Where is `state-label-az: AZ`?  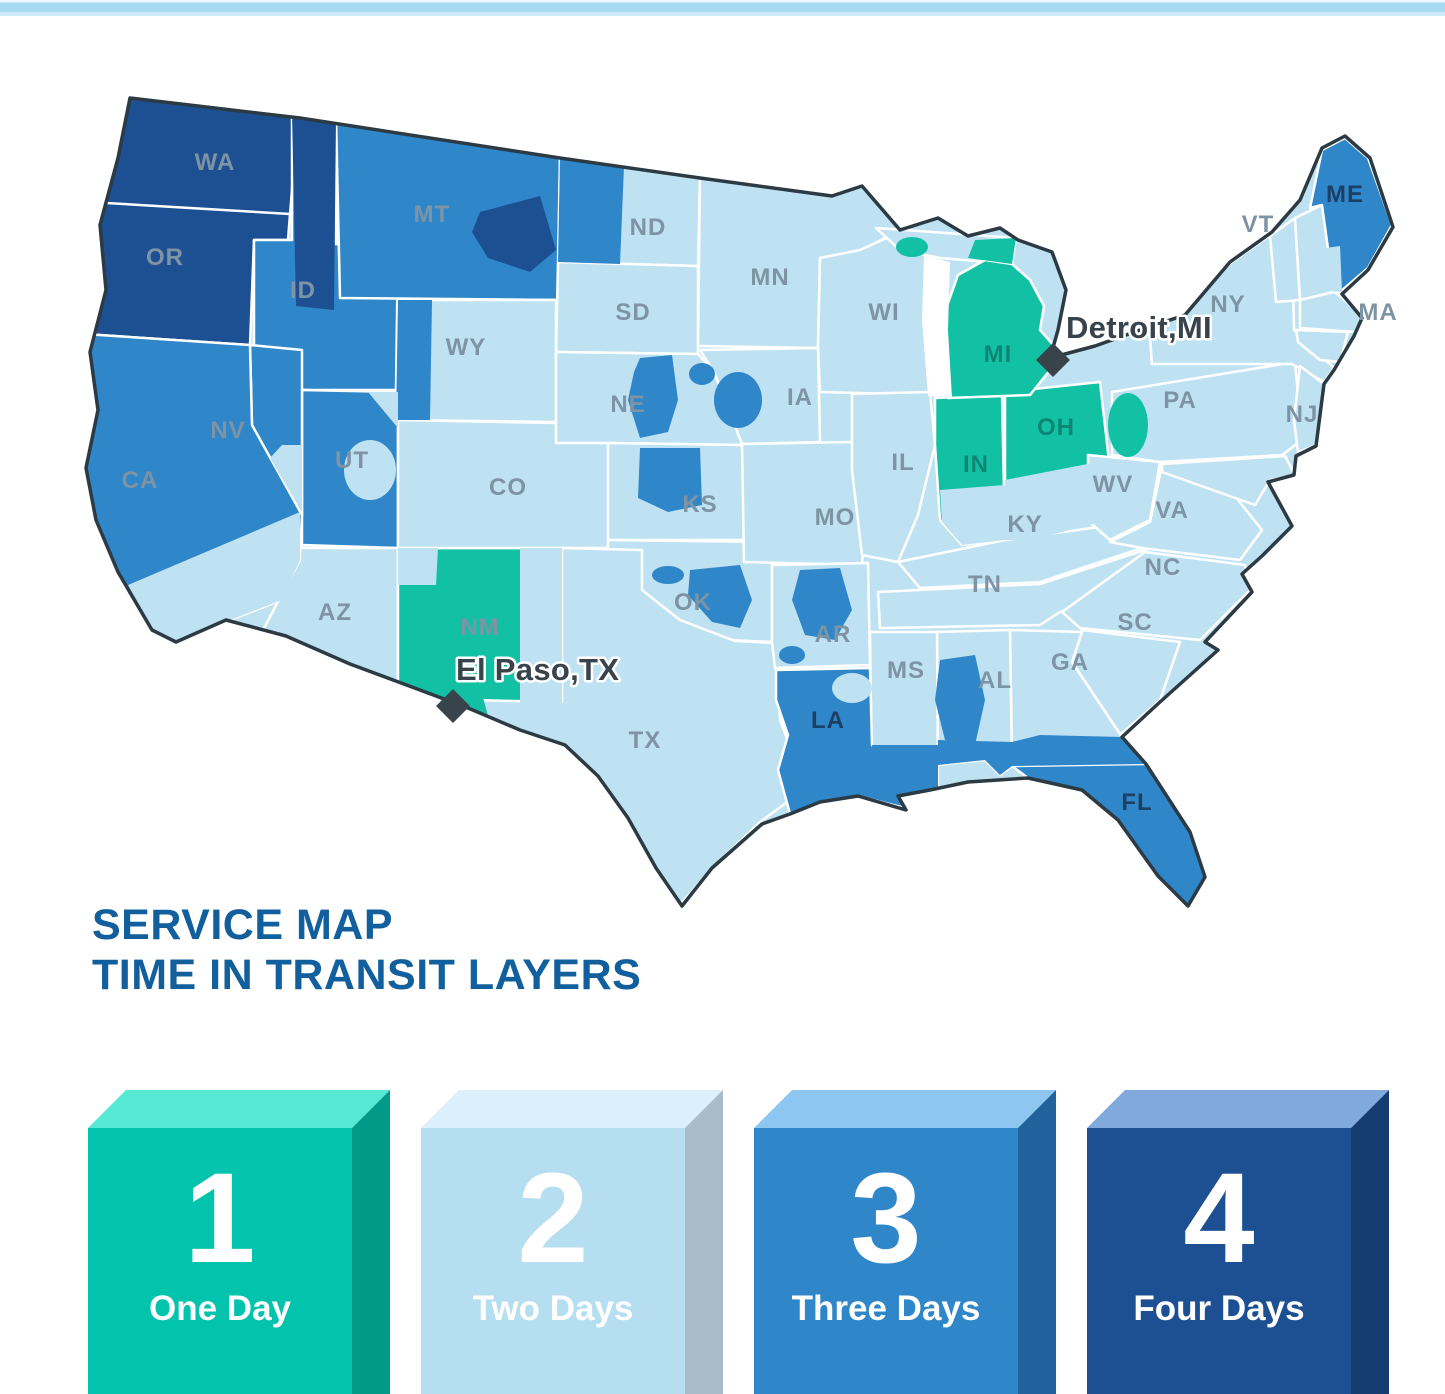
state-label-az: AZ is located at coordinates (335, 612).